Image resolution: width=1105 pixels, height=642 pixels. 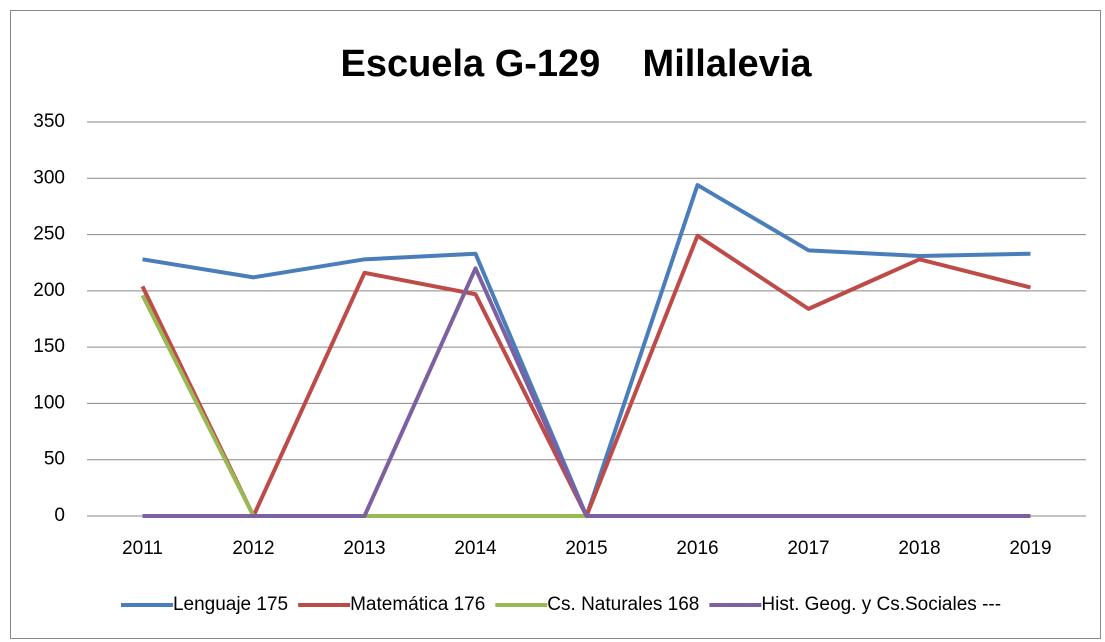 What do you see at coordinates (49, 121) in the screenshot?
I see `y-tick-label: 350` at bounding box center [49, 121].